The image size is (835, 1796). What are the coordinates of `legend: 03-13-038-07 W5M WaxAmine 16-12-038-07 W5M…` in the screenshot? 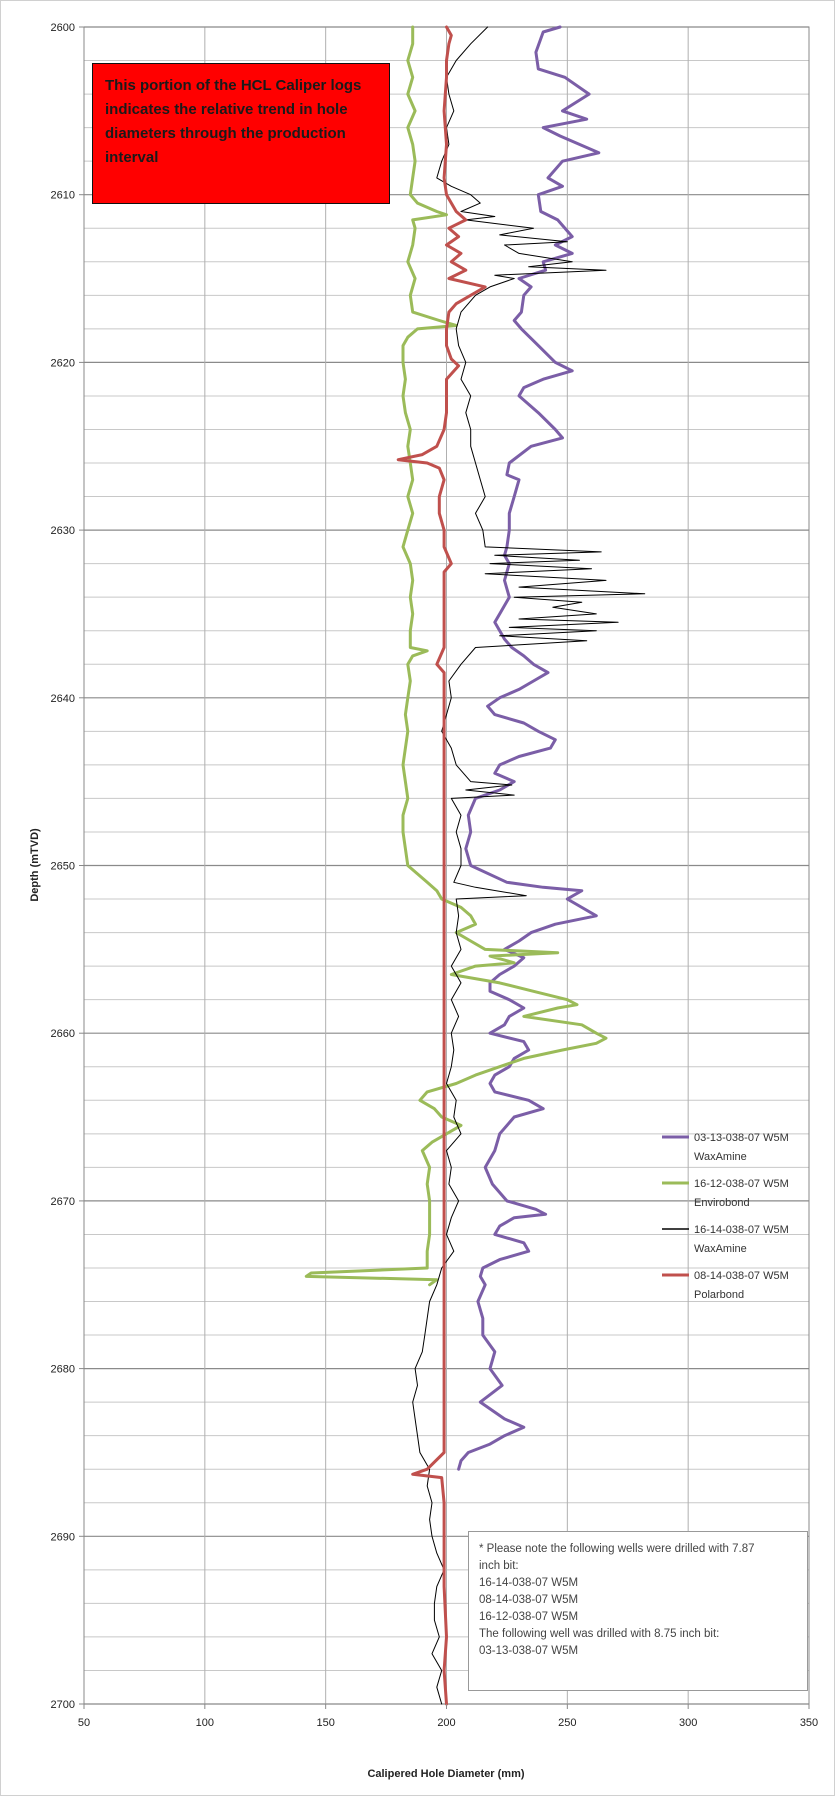 It's located at (725, 1216).